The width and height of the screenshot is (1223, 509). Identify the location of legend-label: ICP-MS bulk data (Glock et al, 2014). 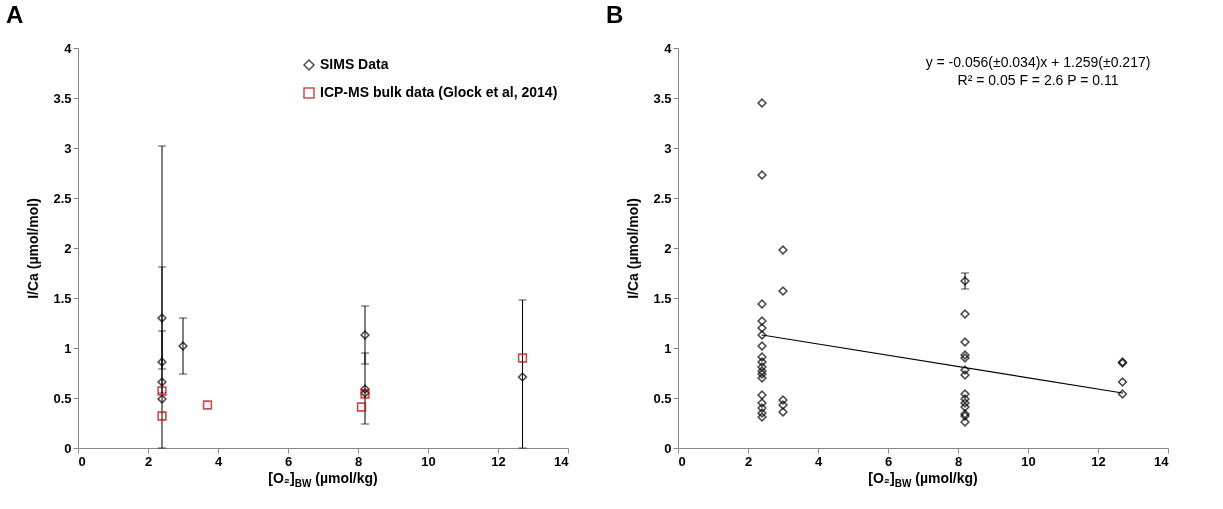
(439, 92).